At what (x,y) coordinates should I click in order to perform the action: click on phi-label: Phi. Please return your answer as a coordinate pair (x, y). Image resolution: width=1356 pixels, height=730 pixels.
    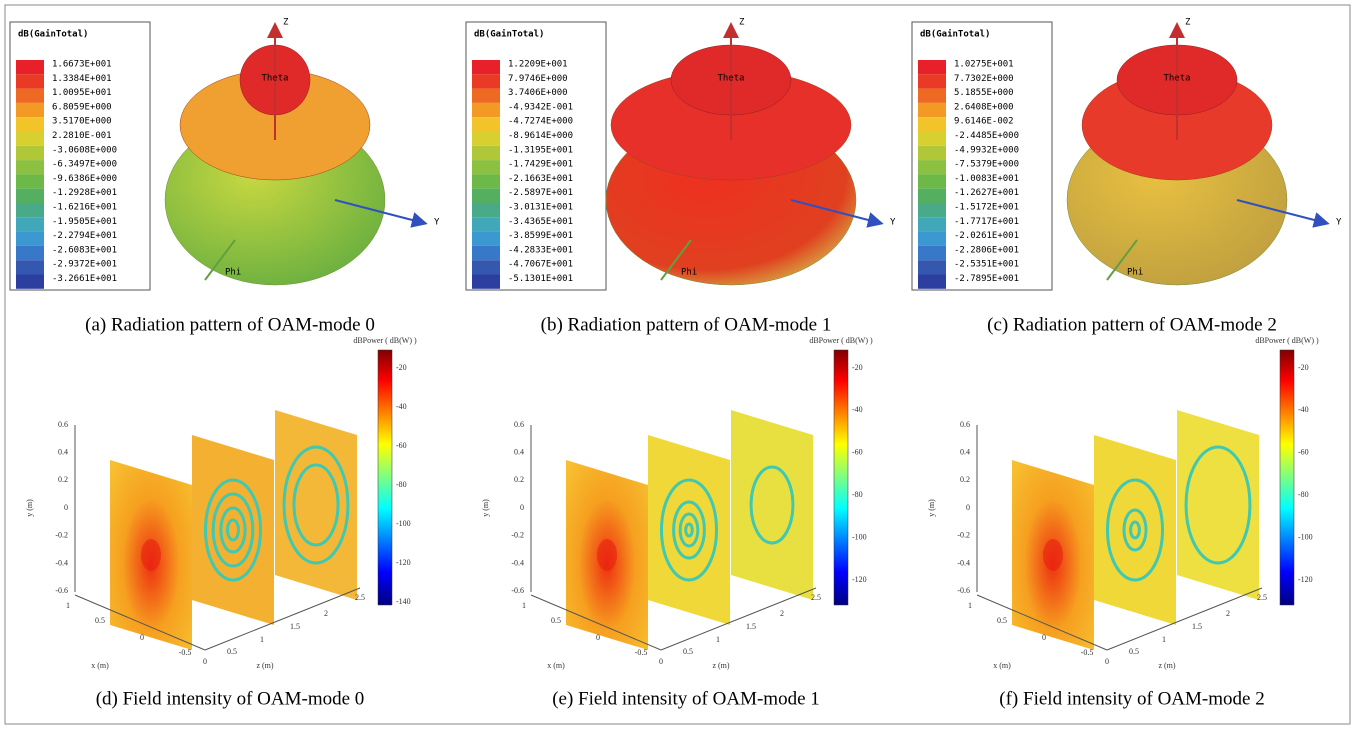
    Looking at the image, I should click on (689, 273).